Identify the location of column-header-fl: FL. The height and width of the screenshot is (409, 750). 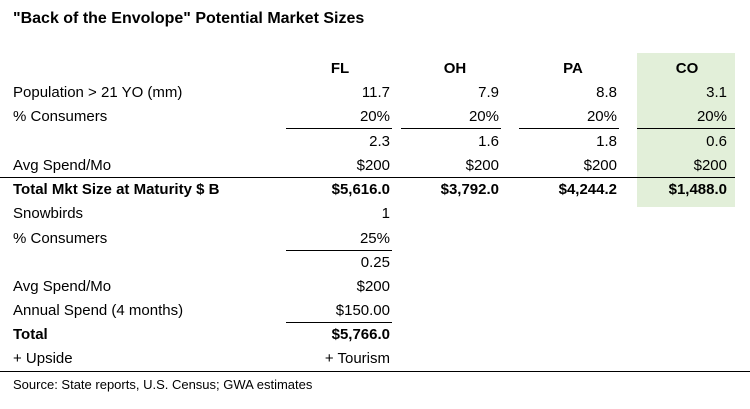
(340, 68).